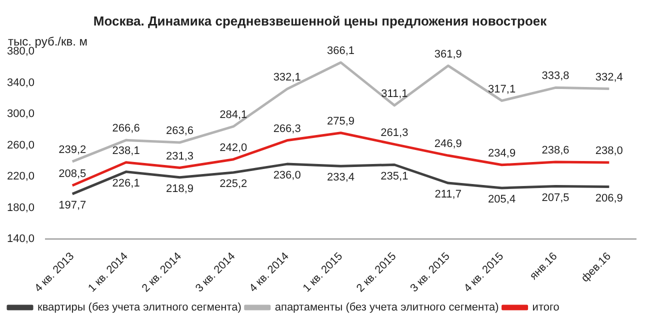 The image size is (652, 323). I want to click on data-label: 361,9, so click(448, 54).